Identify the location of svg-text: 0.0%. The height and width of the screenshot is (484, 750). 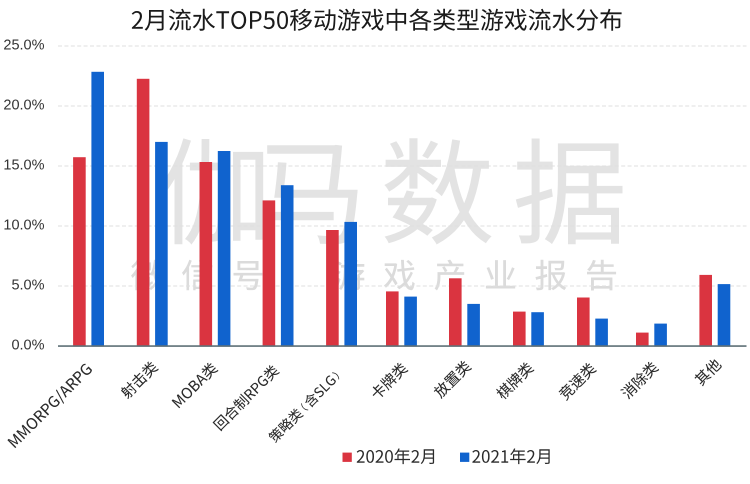
(27, 346).